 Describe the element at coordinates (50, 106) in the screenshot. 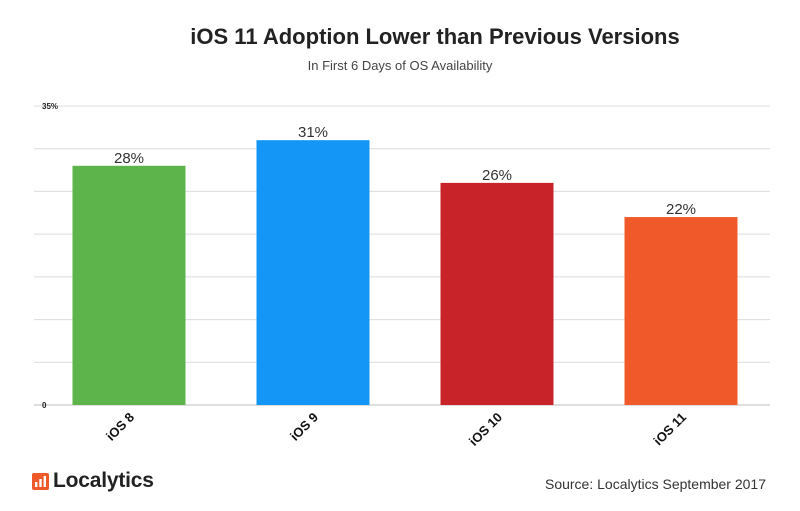

I see `y-tick-label: 35%` at that location.